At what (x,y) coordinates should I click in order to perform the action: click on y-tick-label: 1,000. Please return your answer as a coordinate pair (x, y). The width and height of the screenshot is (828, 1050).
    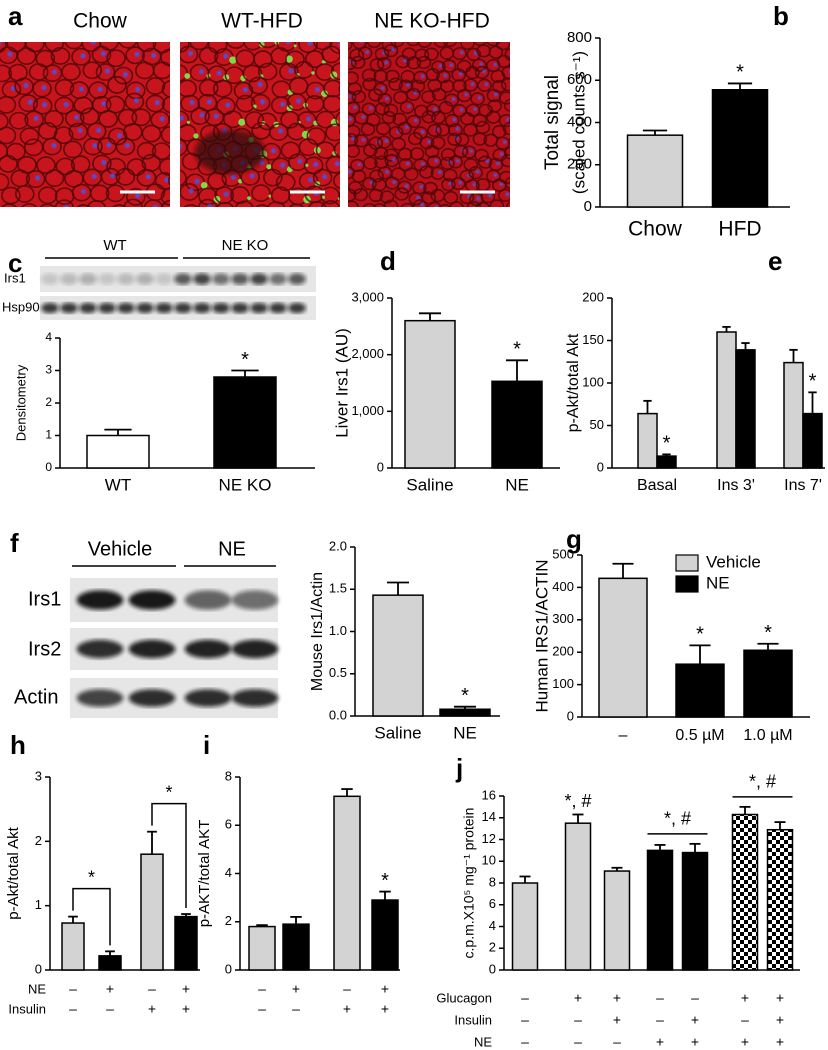
    Looking at the image, I should click on (367, 410).